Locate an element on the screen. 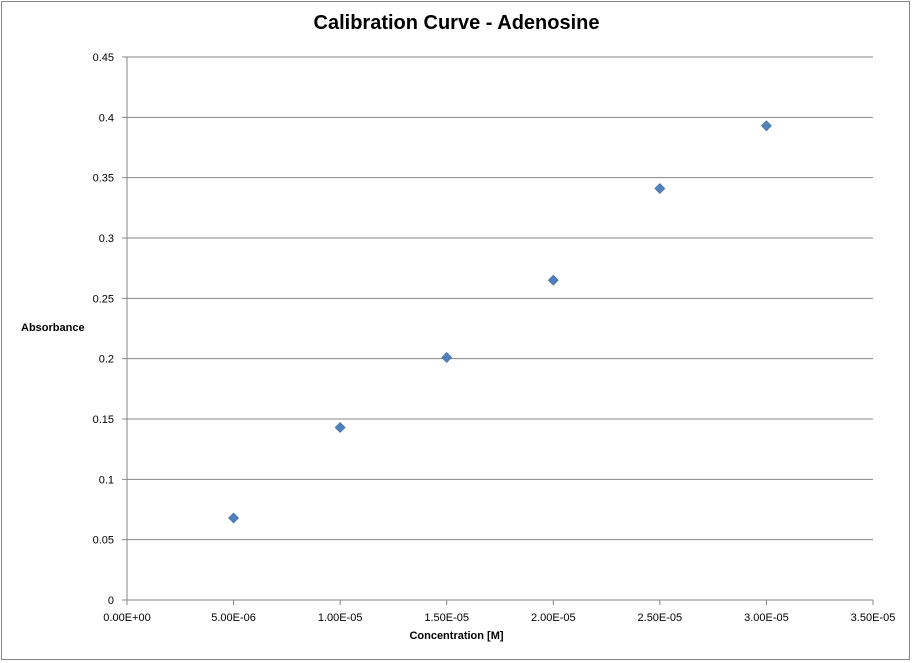 The height and width of the screenshot is (663, 913). x-tick-label: 3.50E-05 is located at coordinates (873, 618).